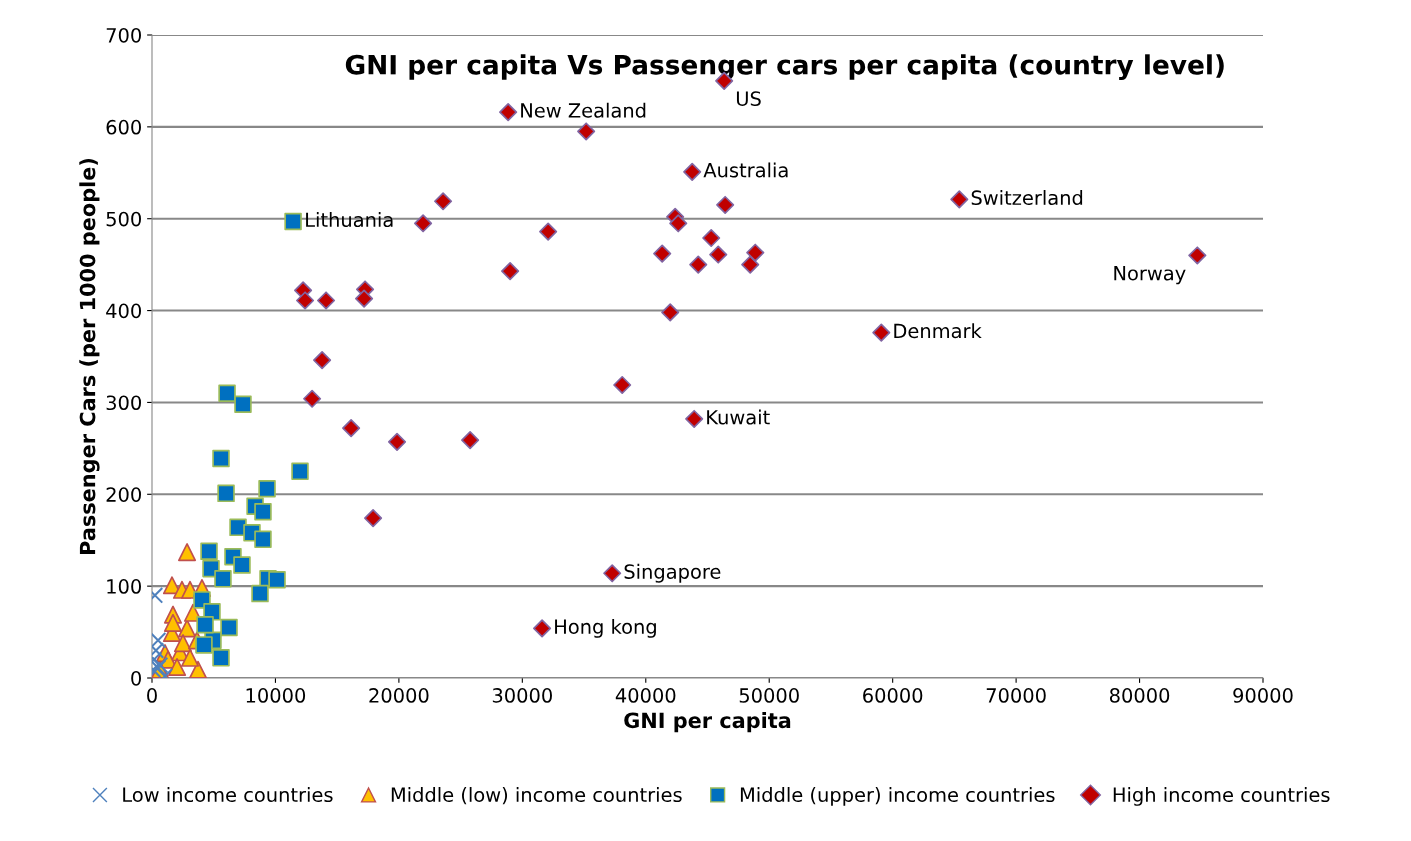 The width and height of the screenshot is (1411, 841). Describe the element at coordinates (938, 331) in the screenshot. I see `annotation: Denmark` at that location.